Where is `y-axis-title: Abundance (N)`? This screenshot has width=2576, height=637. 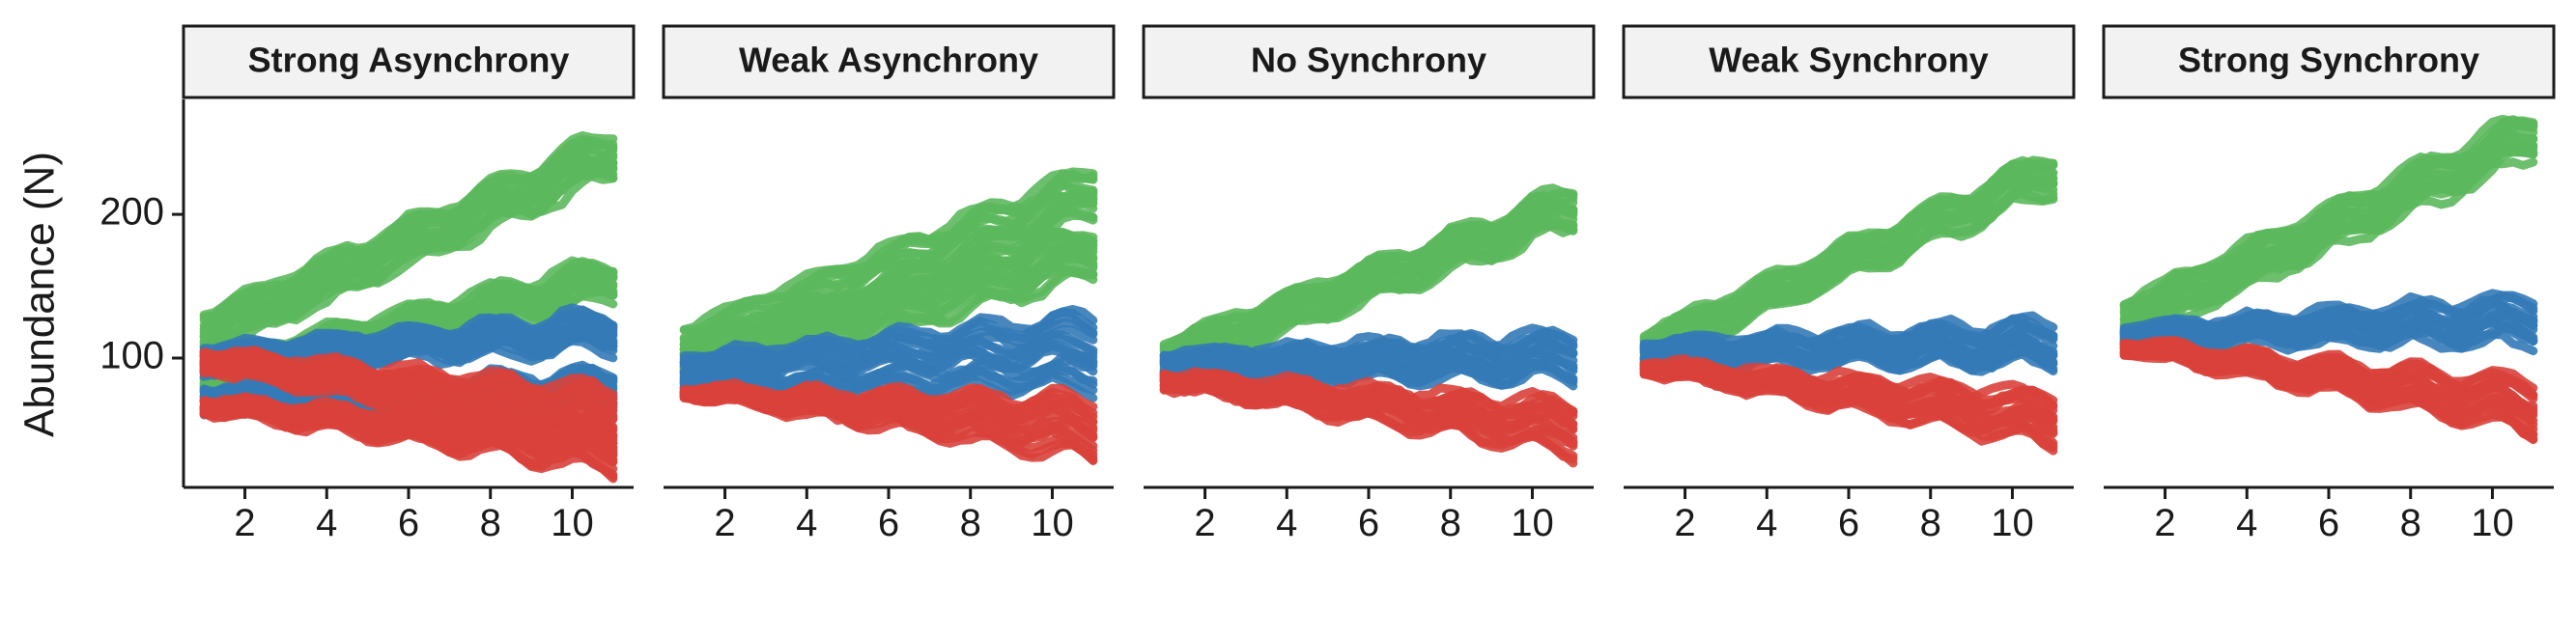
y-axis-title: Abundance (N) is located at coordinates (40, 294).